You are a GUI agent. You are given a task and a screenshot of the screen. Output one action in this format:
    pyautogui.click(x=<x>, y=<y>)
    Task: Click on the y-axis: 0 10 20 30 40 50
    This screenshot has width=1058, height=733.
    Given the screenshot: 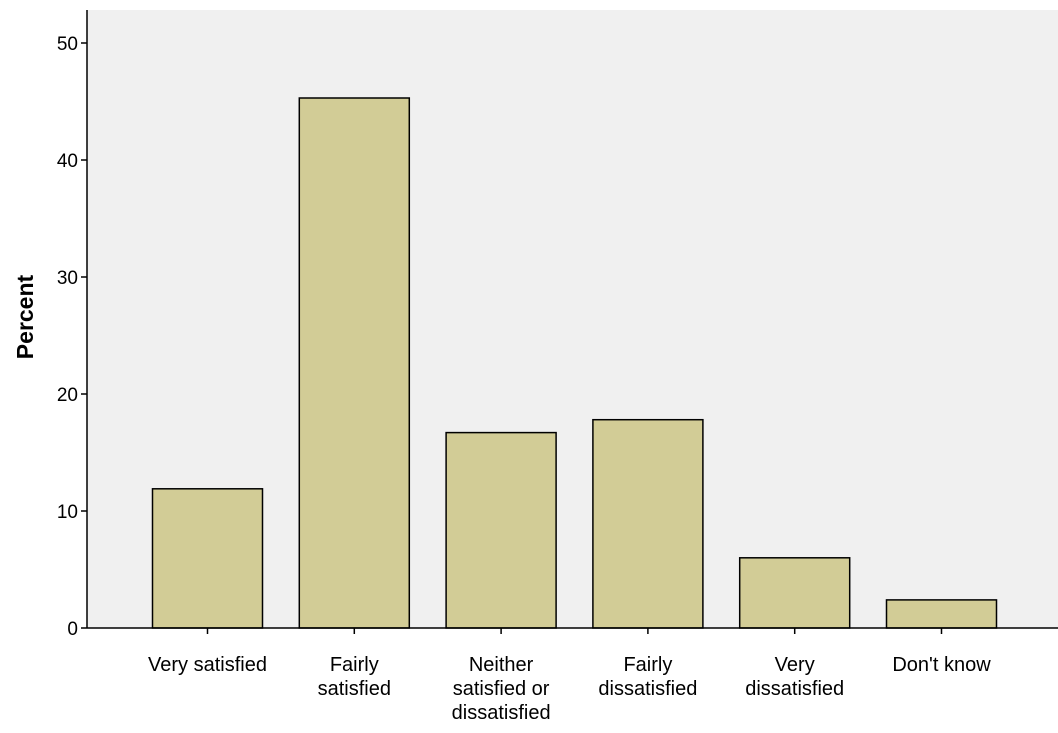 What is the action you would take?
    pyautogui.click(x=72, y=325)
    